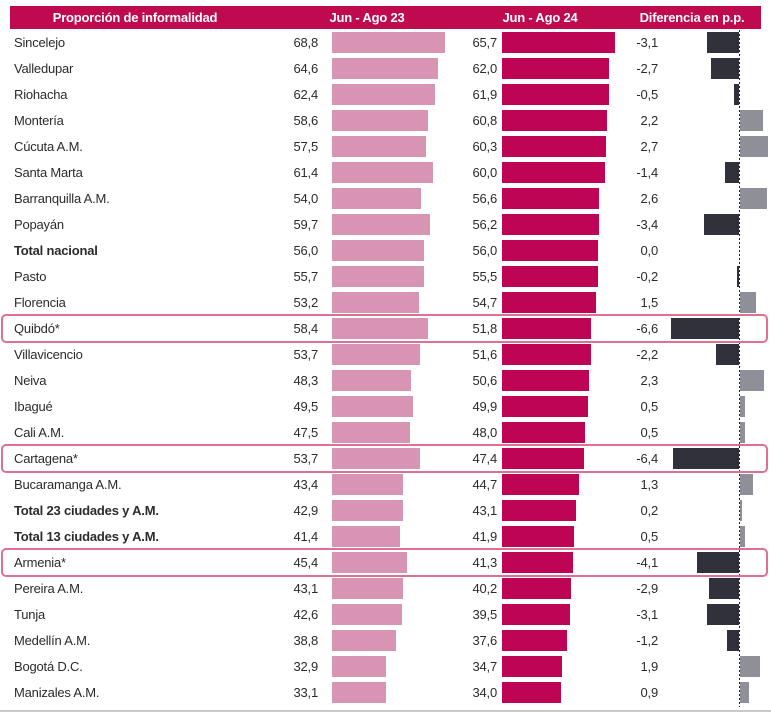 This screenshot has height=715, width=771. Describe the element at coordinates (305, 224) in the screenshot. I see `value-2023: 59,7` at that location.